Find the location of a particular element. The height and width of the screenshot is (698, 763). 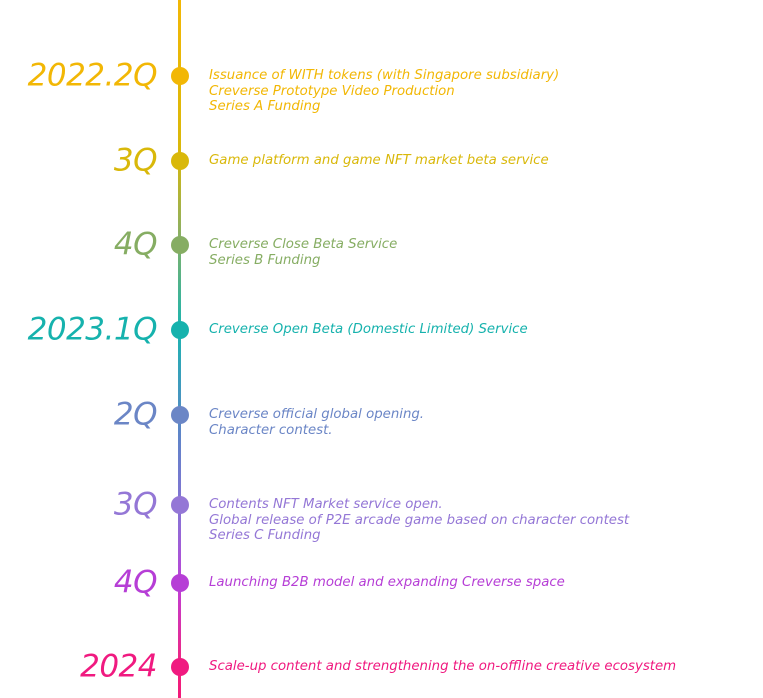

milestone-period: 2022.2Q is located at coordinates (92, 75).